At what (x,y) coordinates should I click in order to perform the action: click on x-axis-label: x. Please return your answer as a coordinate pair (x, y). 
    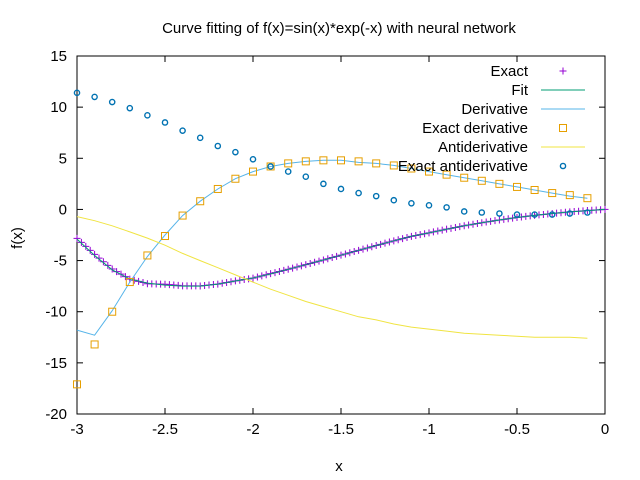
    Looking at the image, I should click on (339, 466).